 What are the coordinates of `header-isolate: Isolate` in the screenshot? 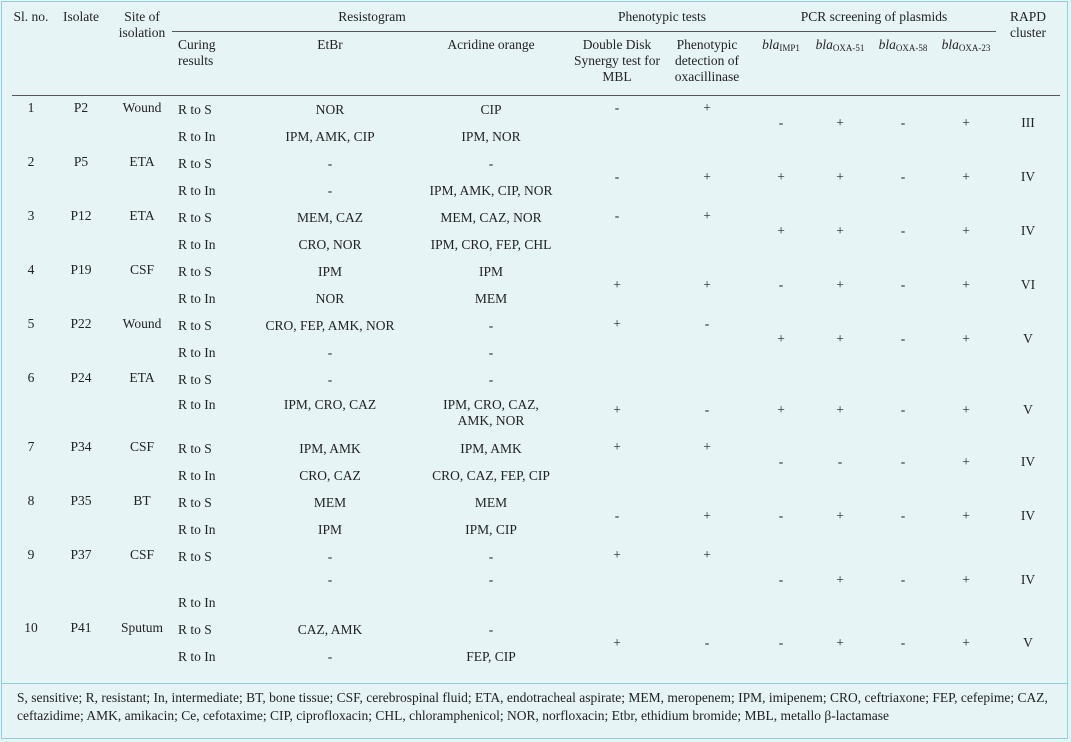 It's located at (81, 16).